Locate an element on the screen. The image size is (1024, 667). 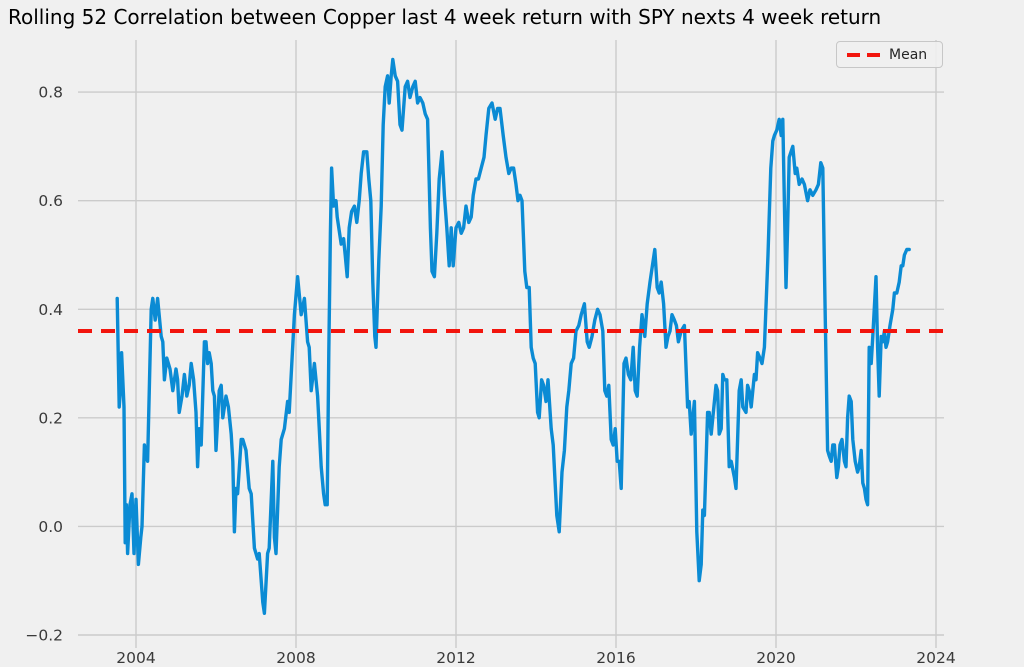
x-tick-label: 2016 is located at coordinates (615, 658).